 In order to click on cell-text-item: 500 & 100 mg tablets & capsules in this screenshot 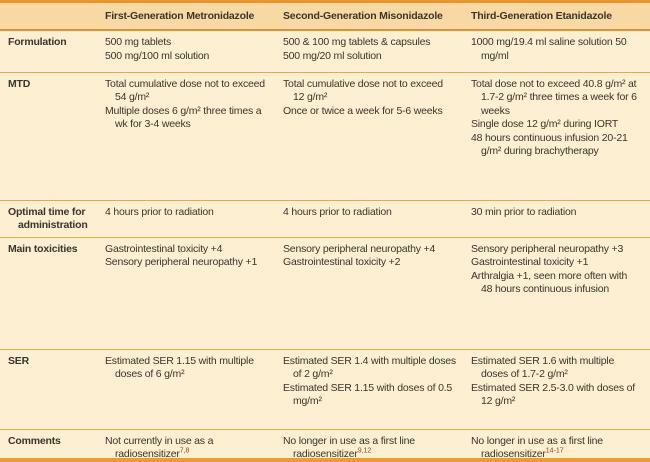, I will do `click(369, 43)`.